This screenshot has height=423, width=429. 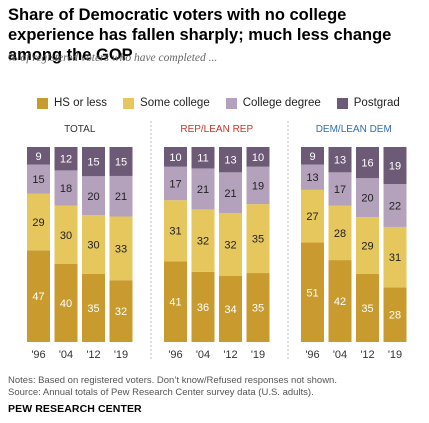 What do you see at coordinates (312, 217) in the screenshot?
I see `data-label: 27` at bounding box center [312, 217].